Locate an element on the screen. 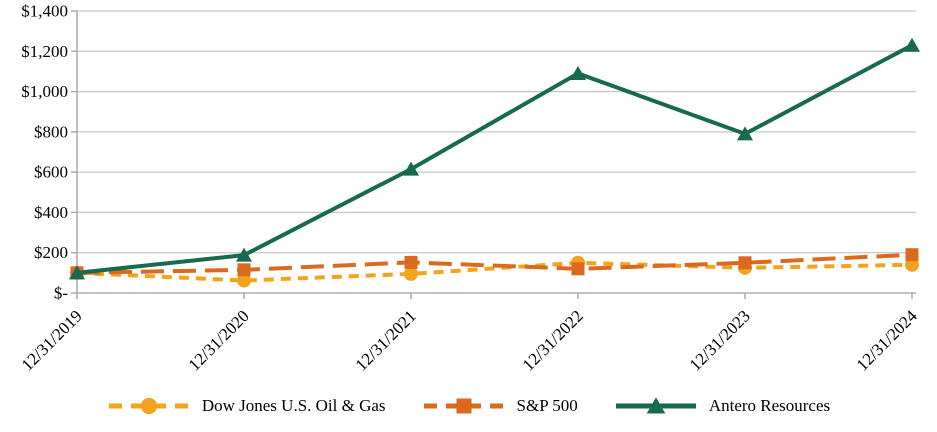 The width and height of the screenshot is (937, 432). y-axis-label: $- is located at coordinates (61, 293).